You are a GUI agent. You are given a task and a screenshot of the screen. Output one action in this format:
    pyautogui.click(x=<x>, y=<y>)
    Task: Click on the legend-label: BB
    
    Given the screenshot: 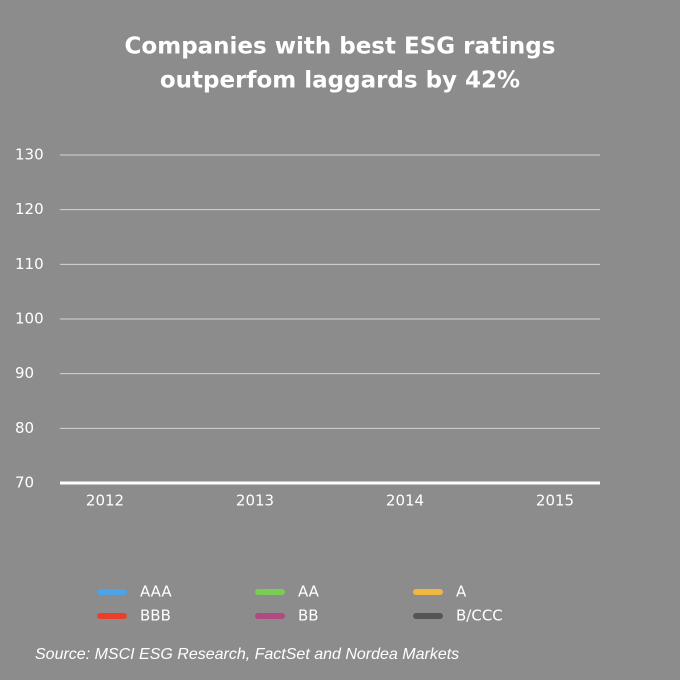 What is the action you would take?
    pyautogui.click(x=308, y=616)
    